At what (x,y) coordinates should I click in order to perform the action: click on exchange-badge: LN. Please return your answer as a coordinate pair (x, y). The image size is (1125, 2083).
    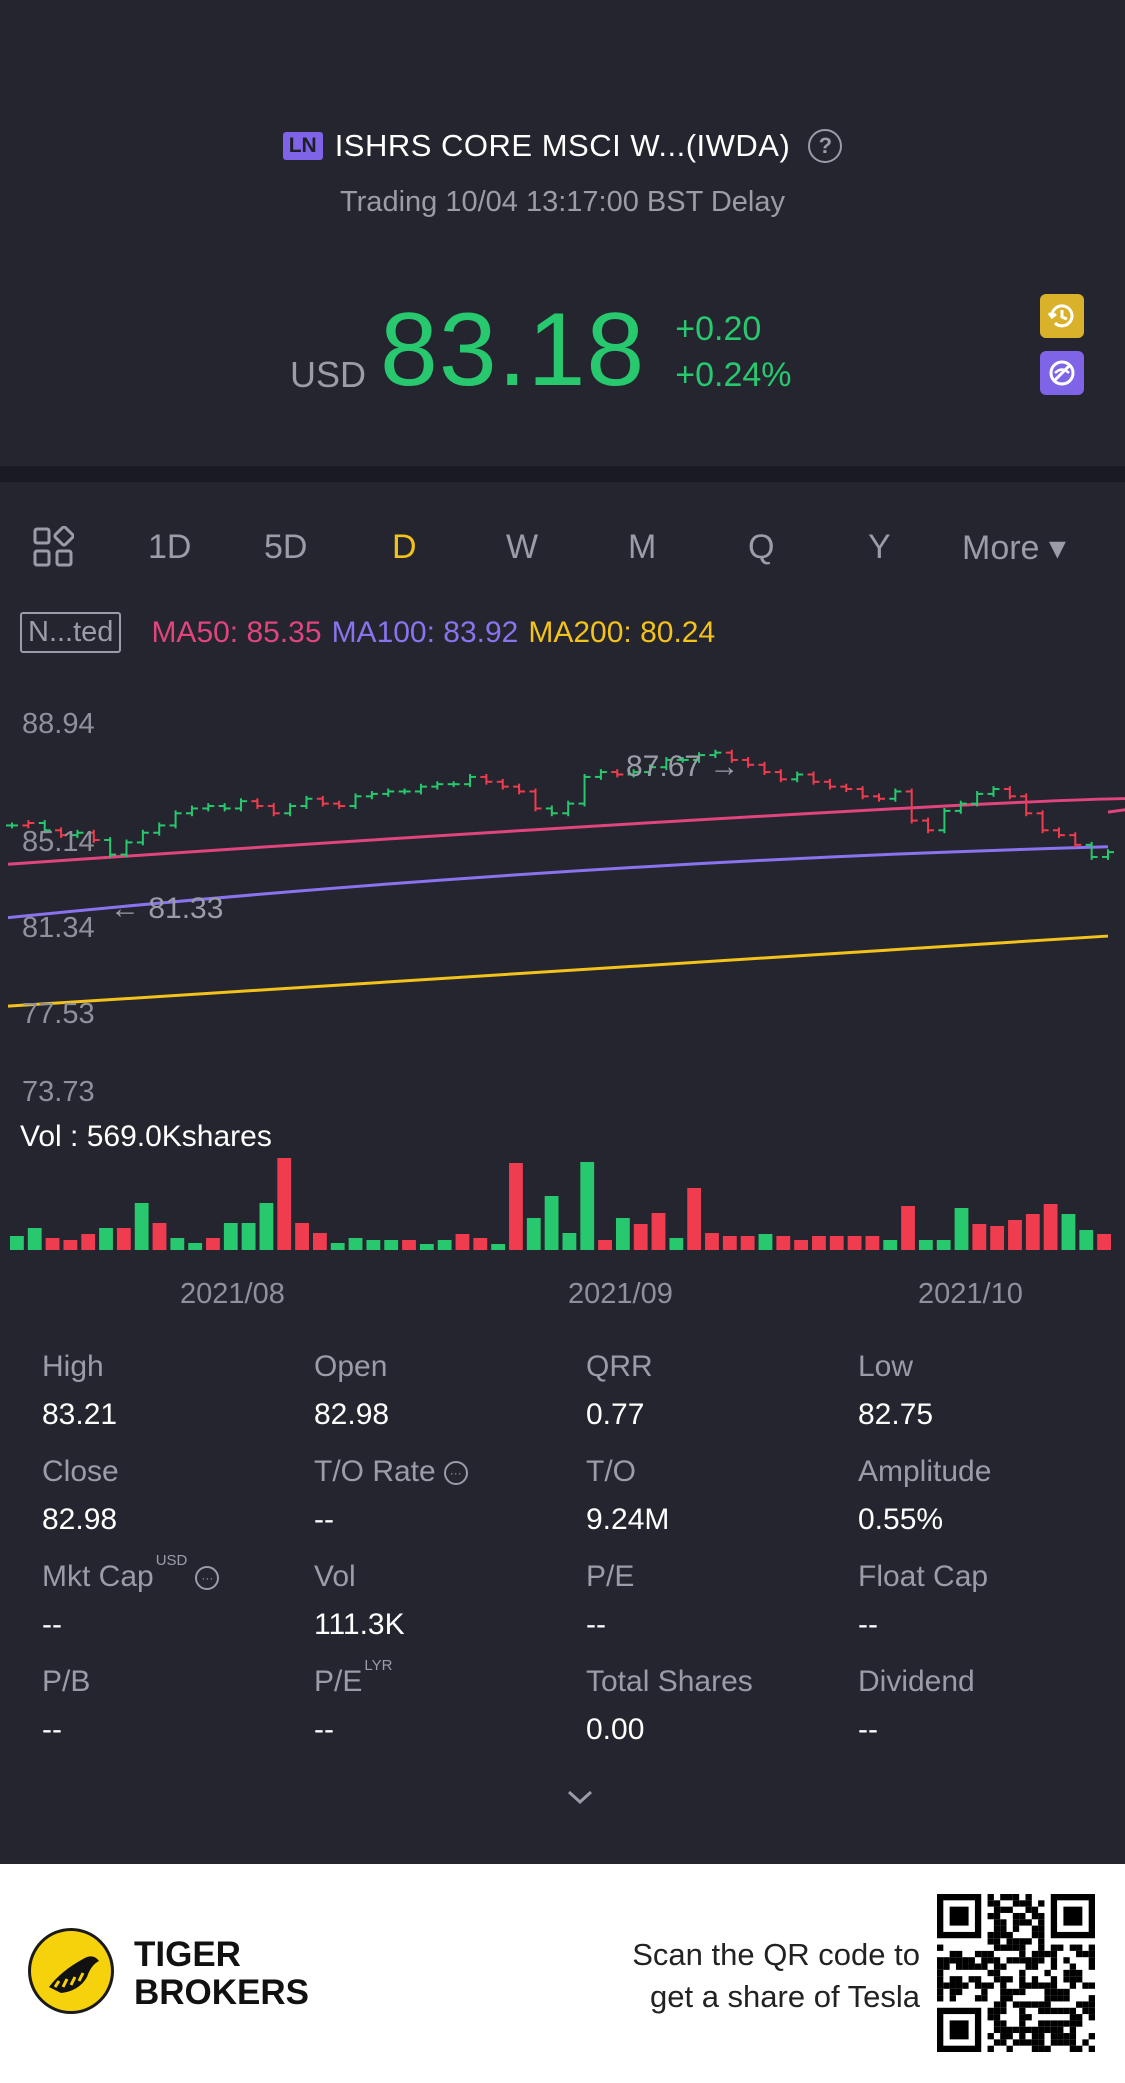
    Looking at the image, I should click on (302, 146).